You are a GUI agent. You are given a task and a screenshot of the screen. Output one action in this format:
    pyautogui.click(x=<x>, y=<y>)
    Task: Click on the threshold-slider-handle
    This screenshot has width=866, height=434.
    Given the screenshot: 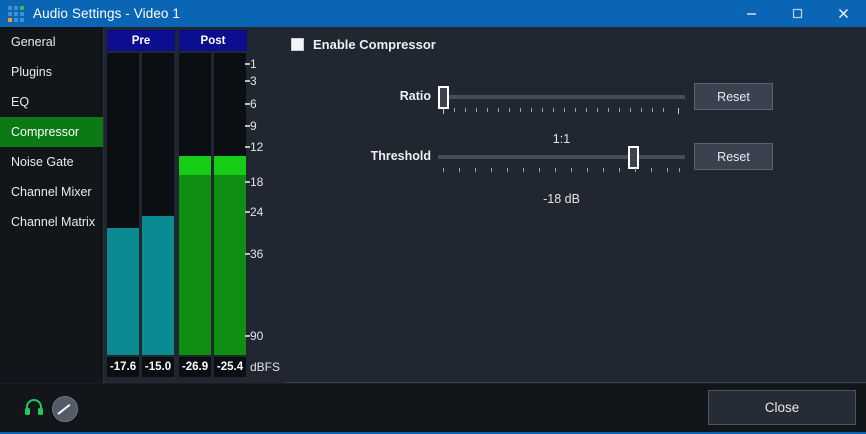 What is the action you would take?
    pyautogui.click(x=633, y=157)
    